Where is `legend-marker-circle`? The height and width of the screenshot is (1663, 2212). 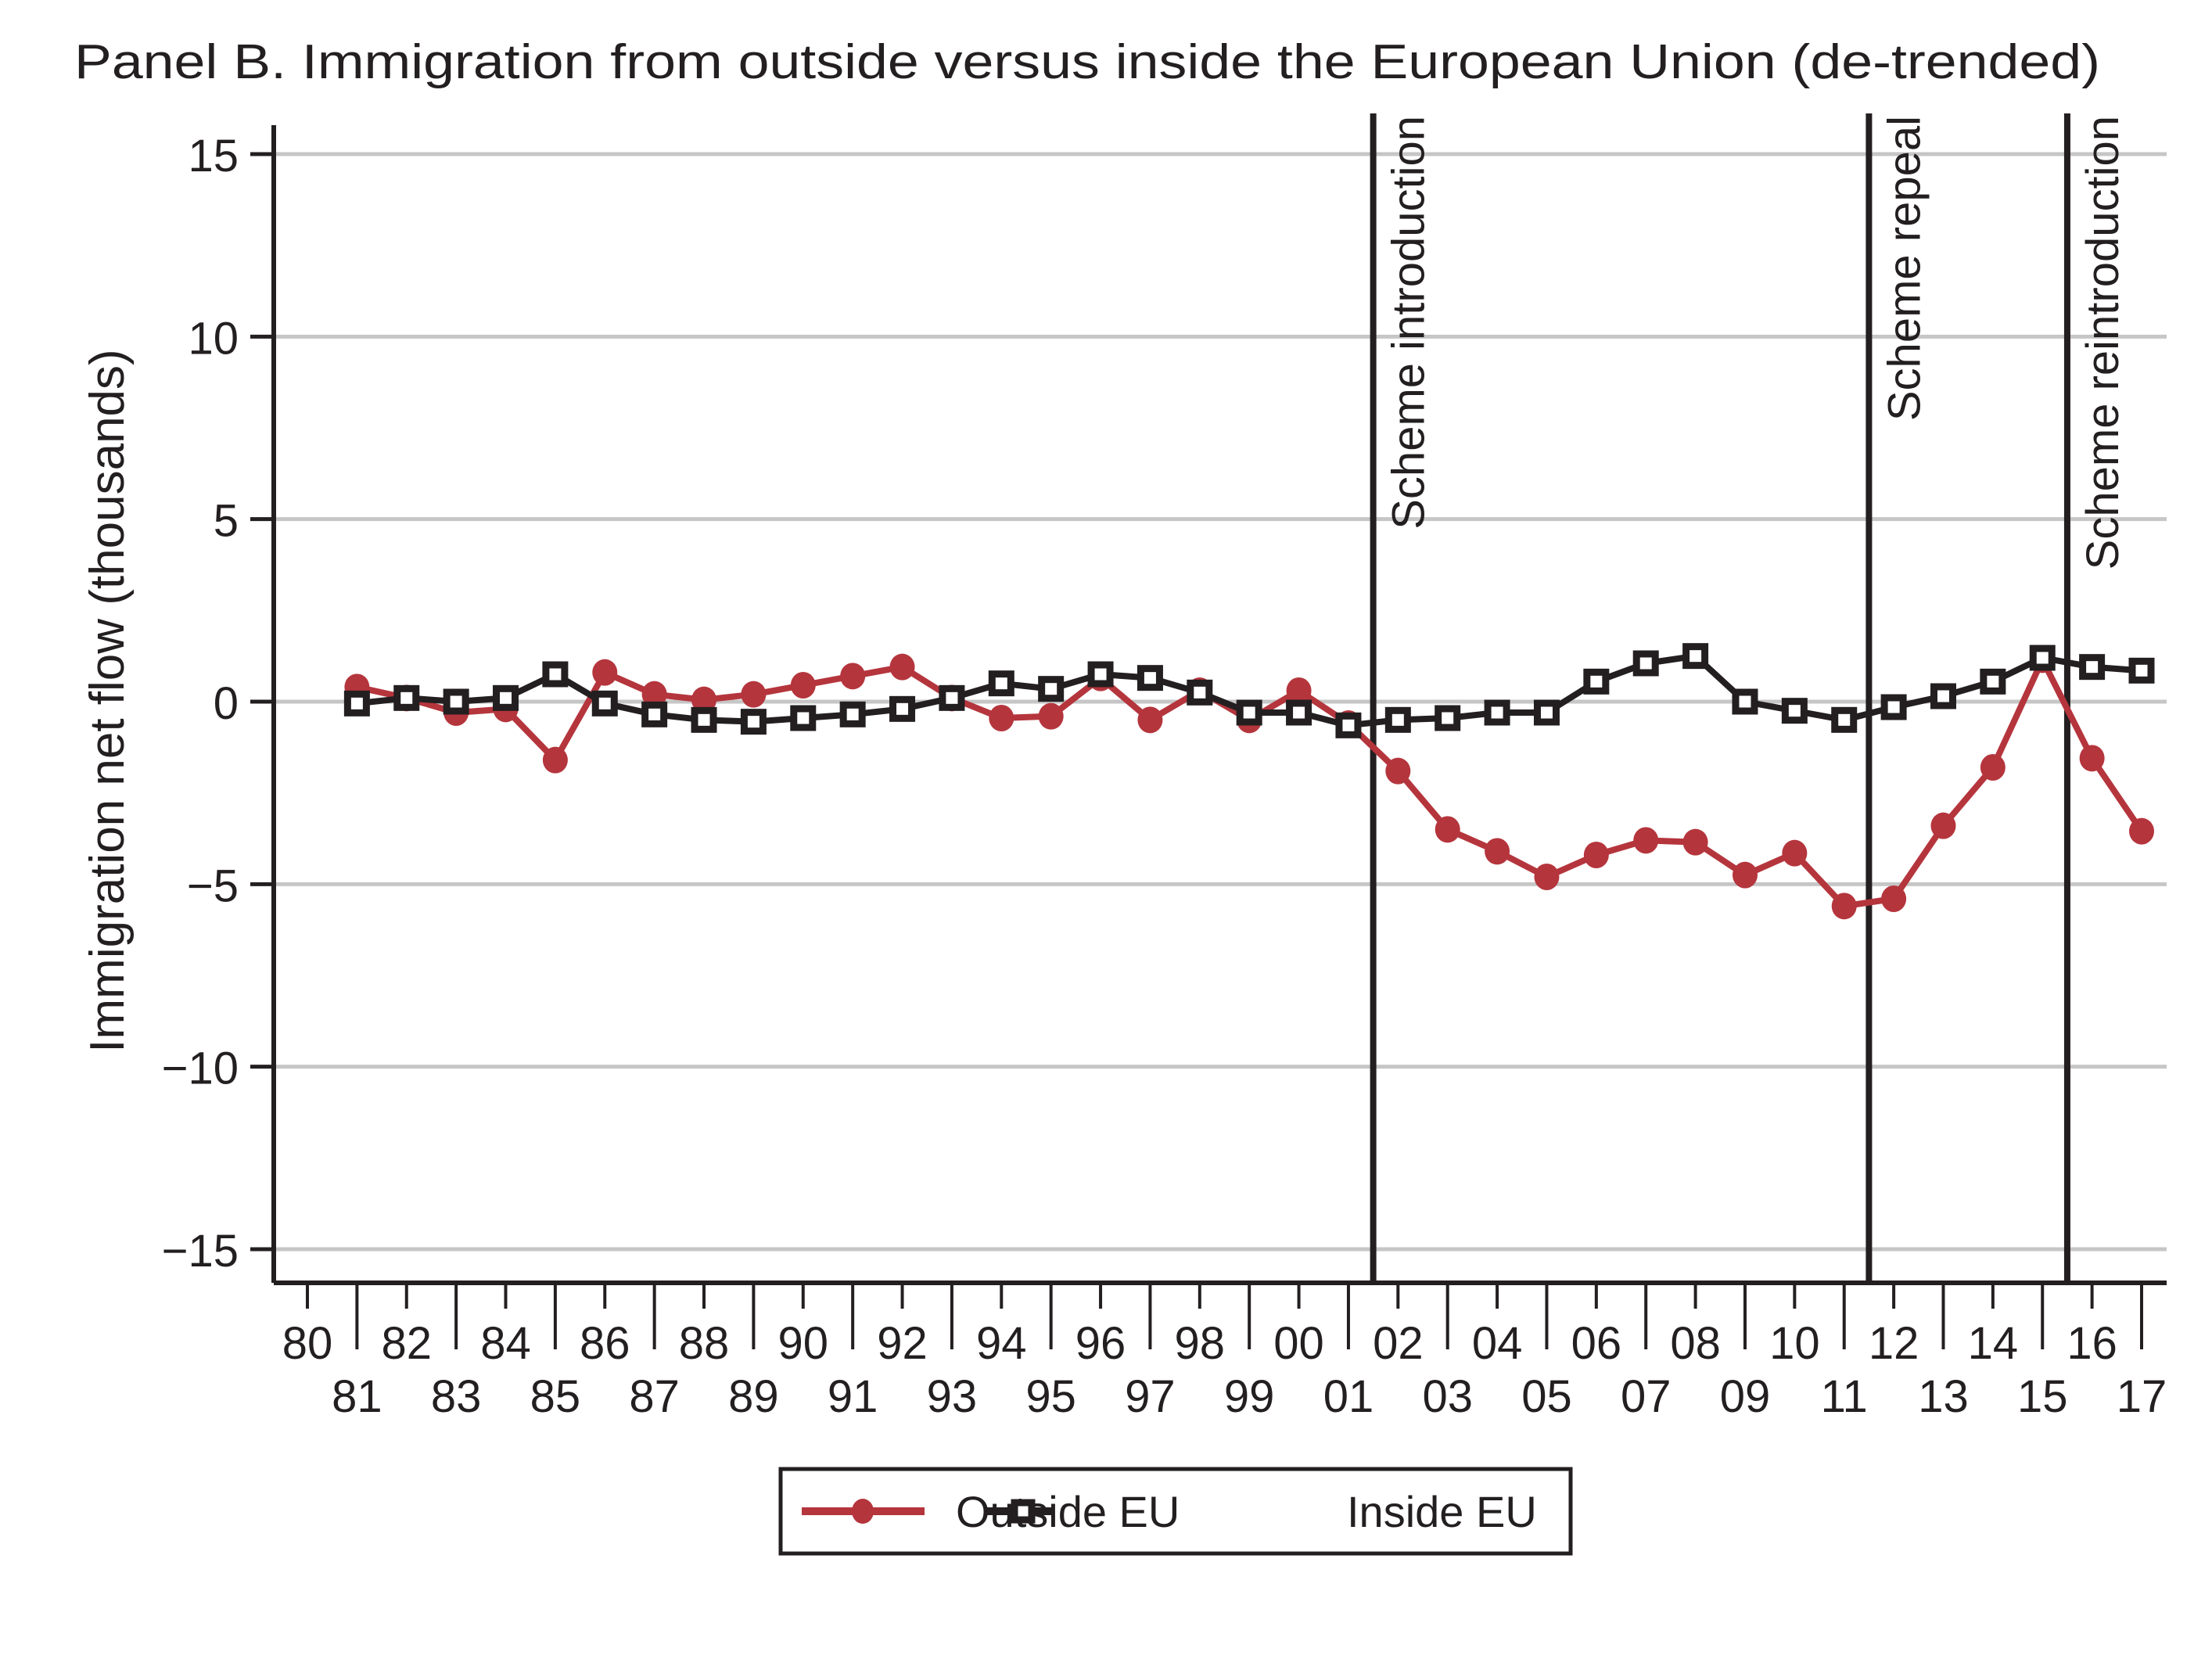
legend-marker-circle is located at coordinates (863, 1511).